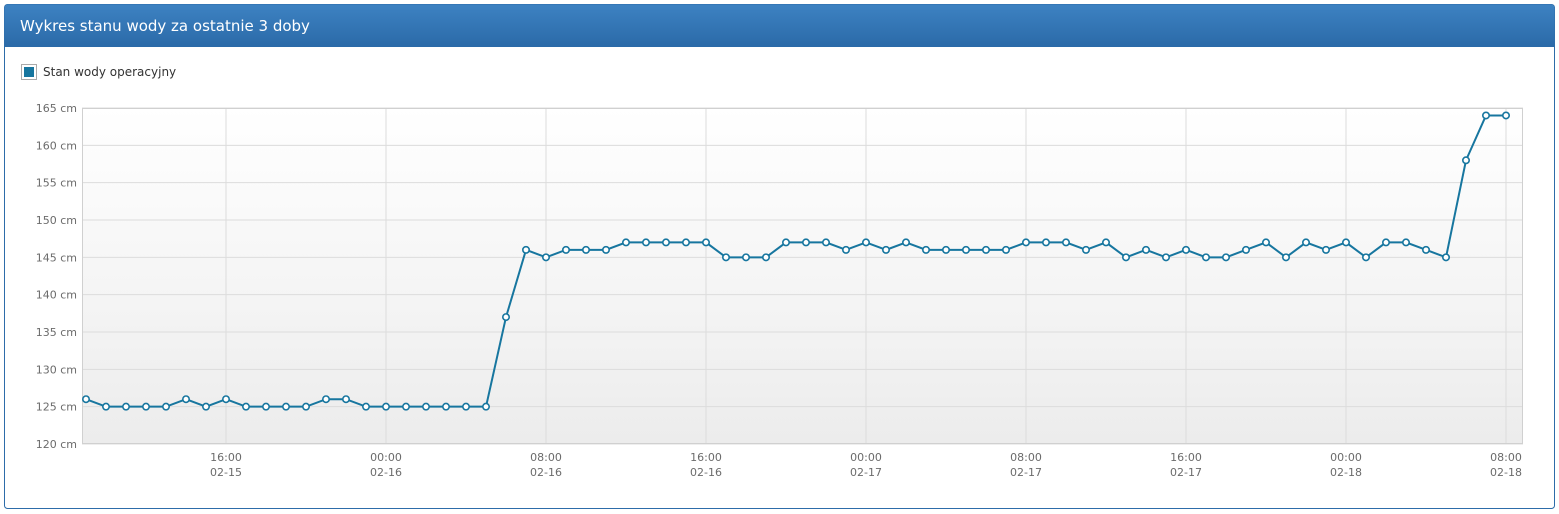 Image resolution: width=1559 pixels, height=514 pixels. Describe the element at coordinates (866, 465) in the screenshot. I see `x-tick-label: 00:00 02-17` at that location.